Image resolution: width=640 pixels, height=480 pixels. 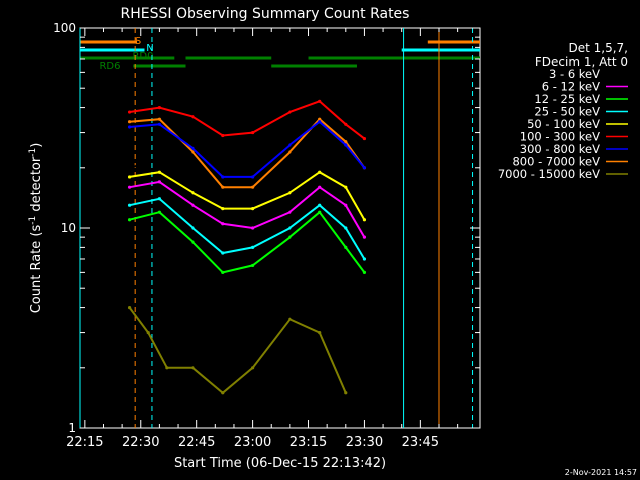 I want to click on legend-header-1: Det 1,5,7,, so click(x=599, y=48).